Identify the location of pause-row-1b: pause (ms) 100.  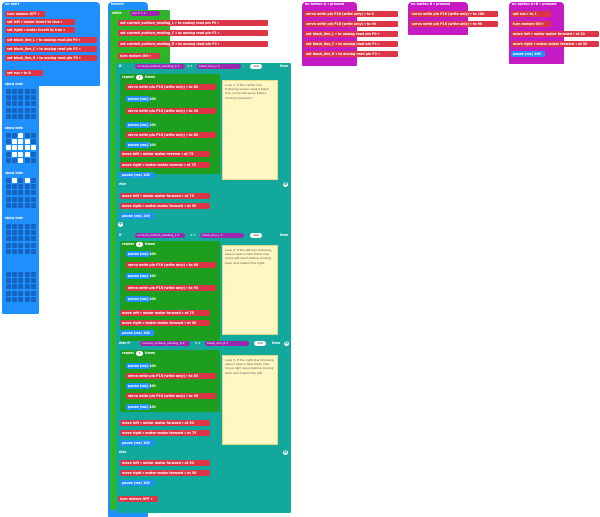
(141, 125).